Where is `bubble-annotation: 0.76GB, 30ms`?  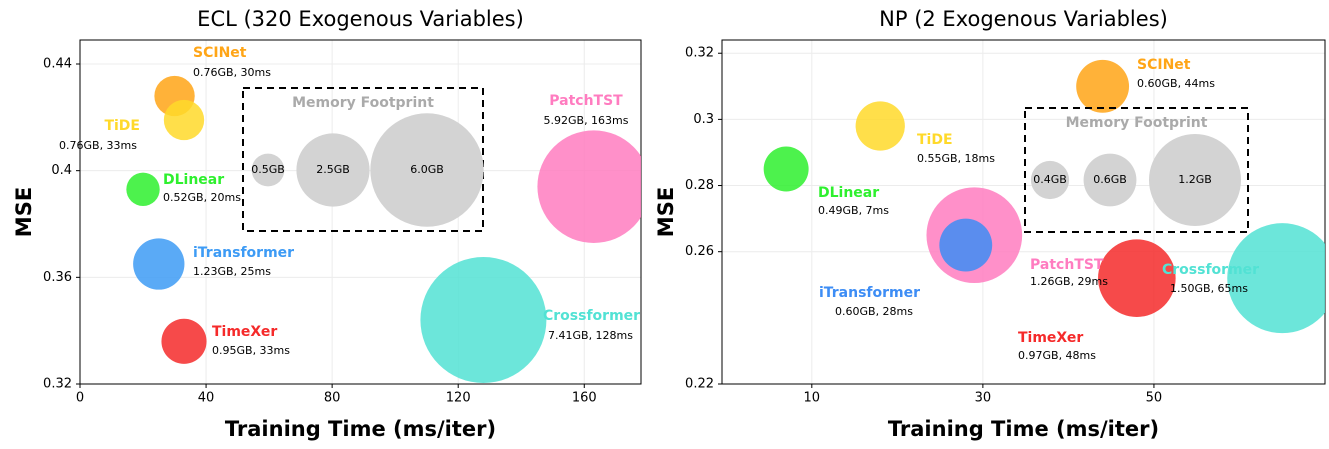
bubble-annotation: 0.76GB, 30ms is located at coordinates (232, 72).